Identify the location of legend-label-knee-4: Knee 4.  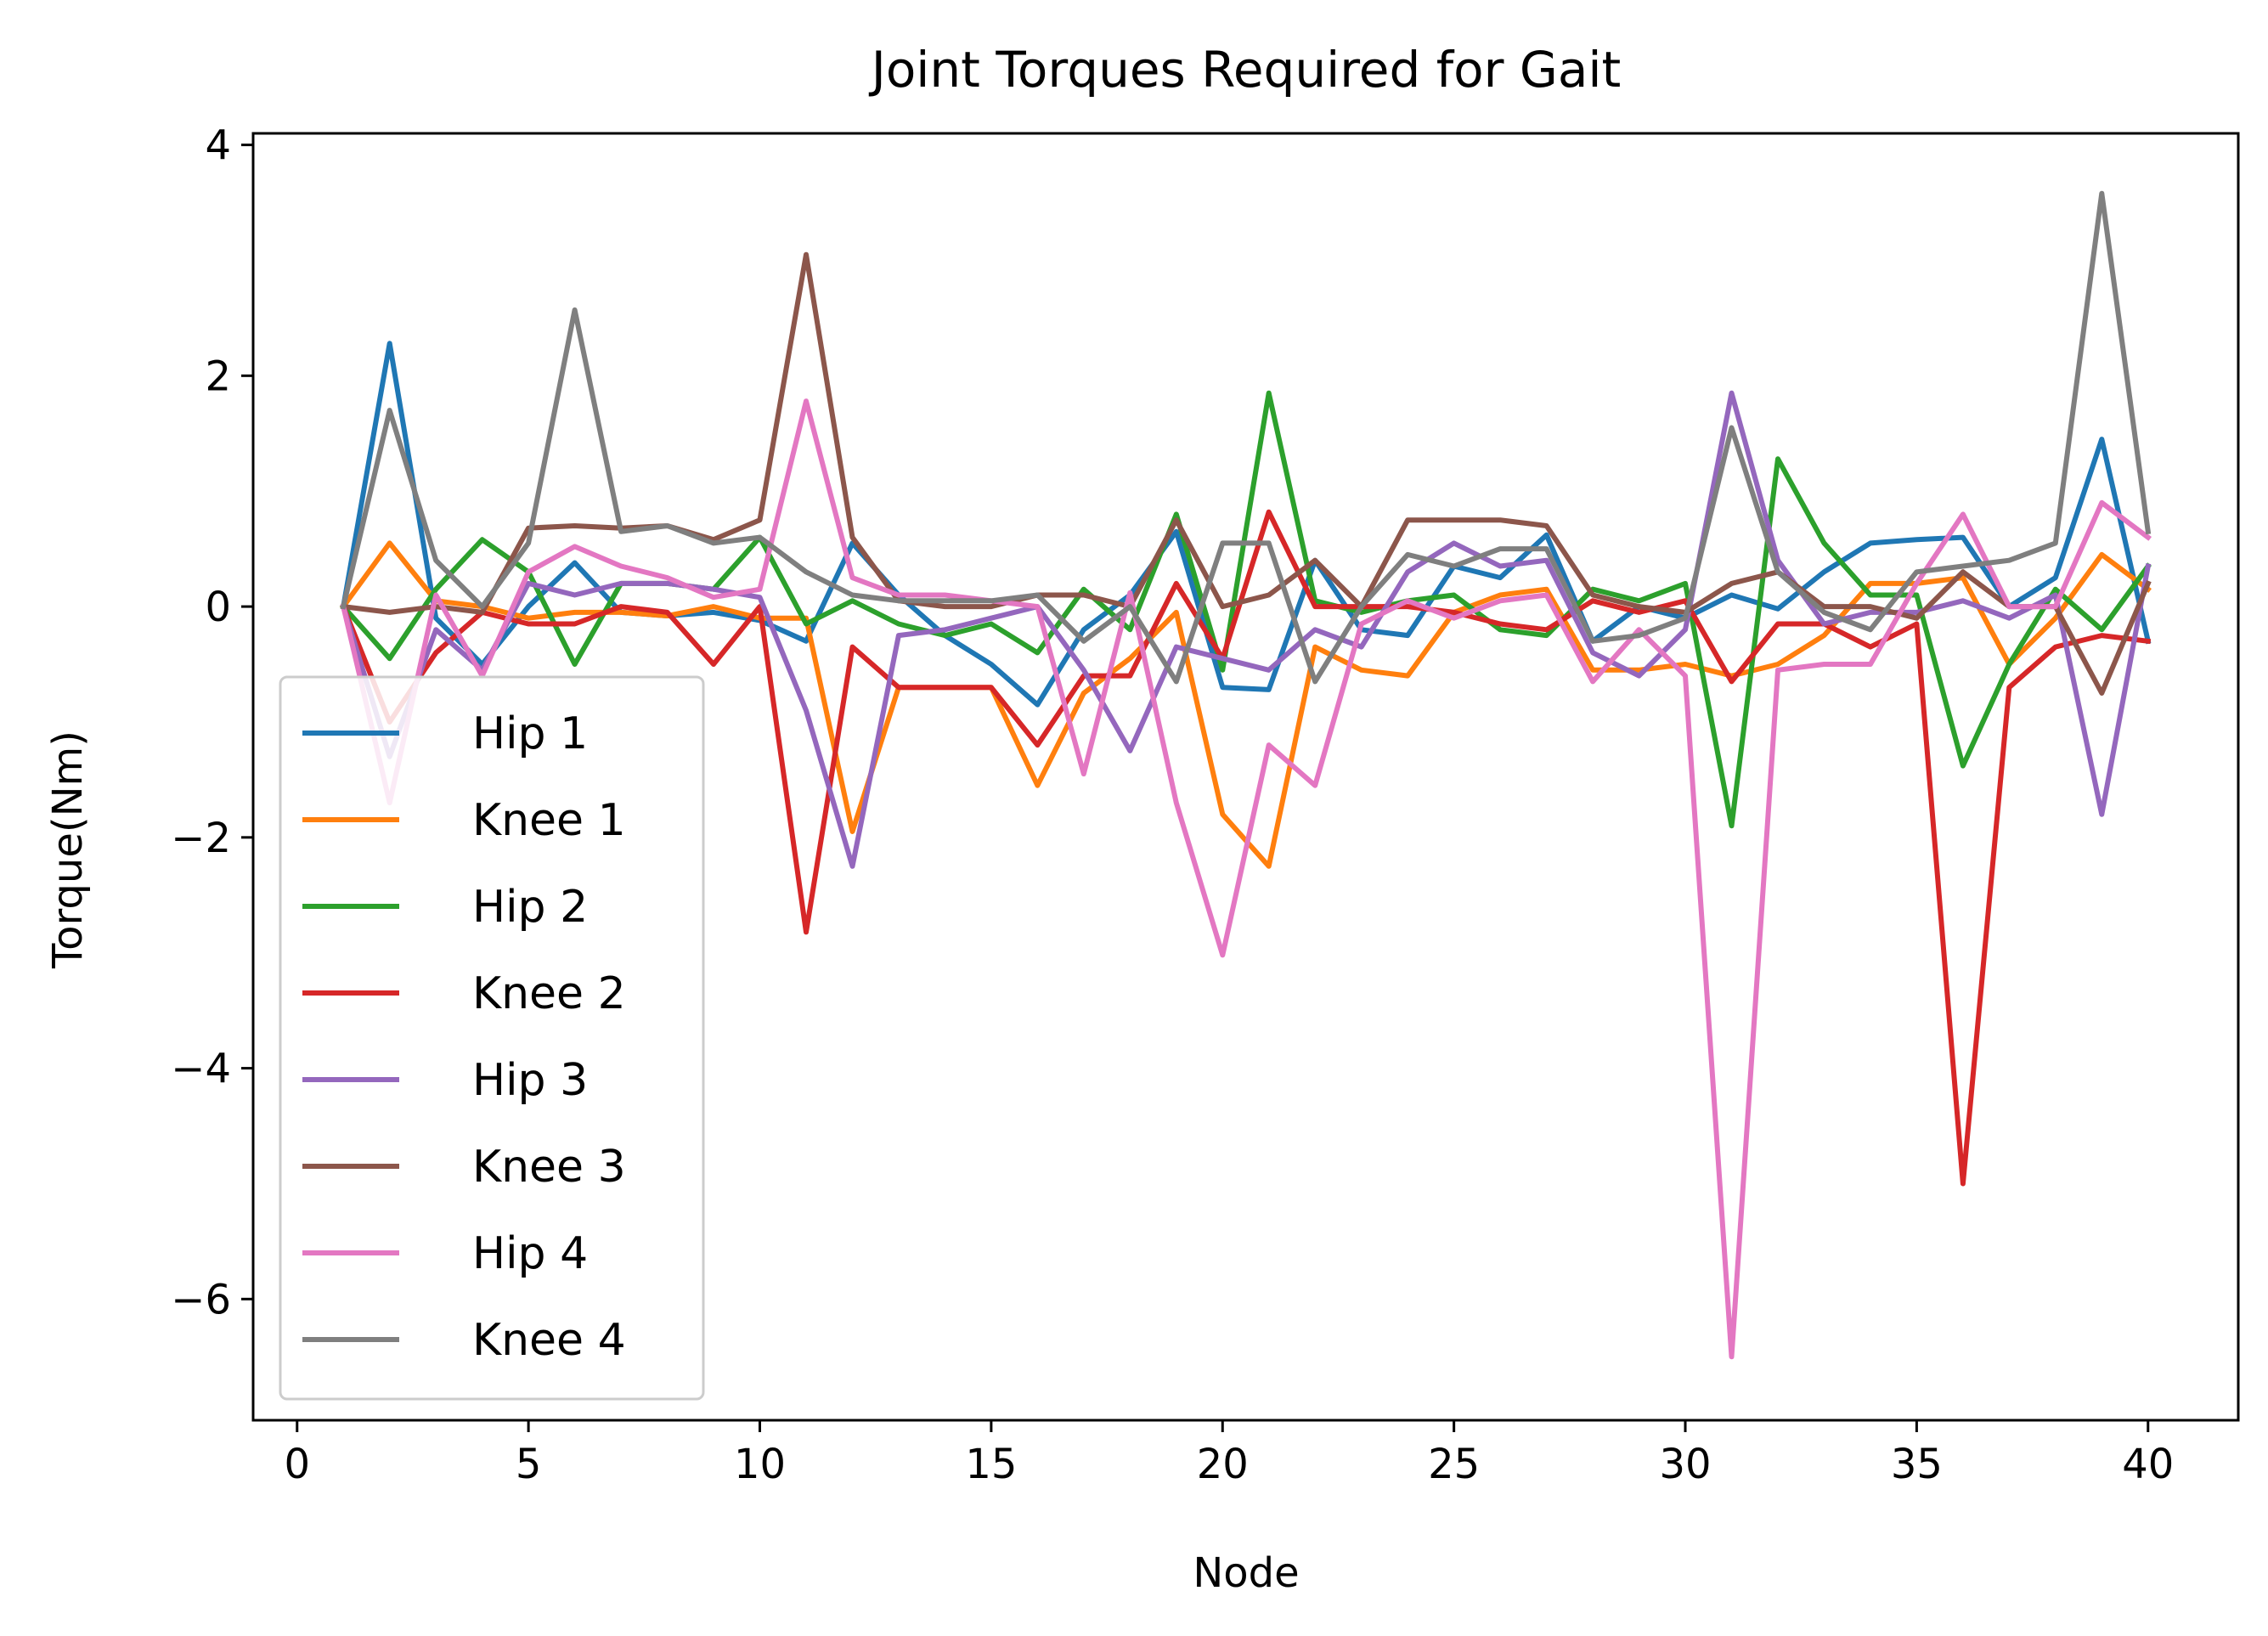
(549, 1340).